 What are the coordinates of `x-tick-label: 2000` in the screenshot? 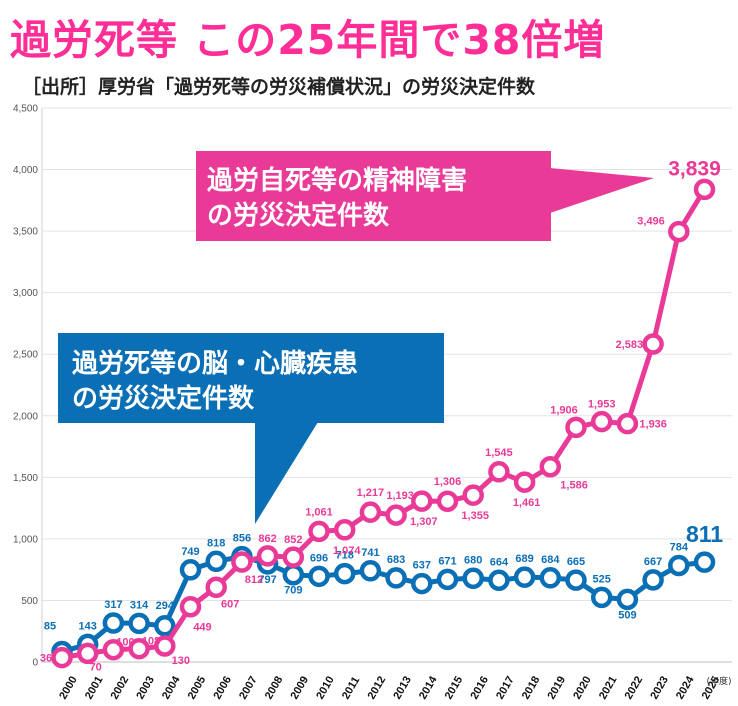 It's located at (68, 687).